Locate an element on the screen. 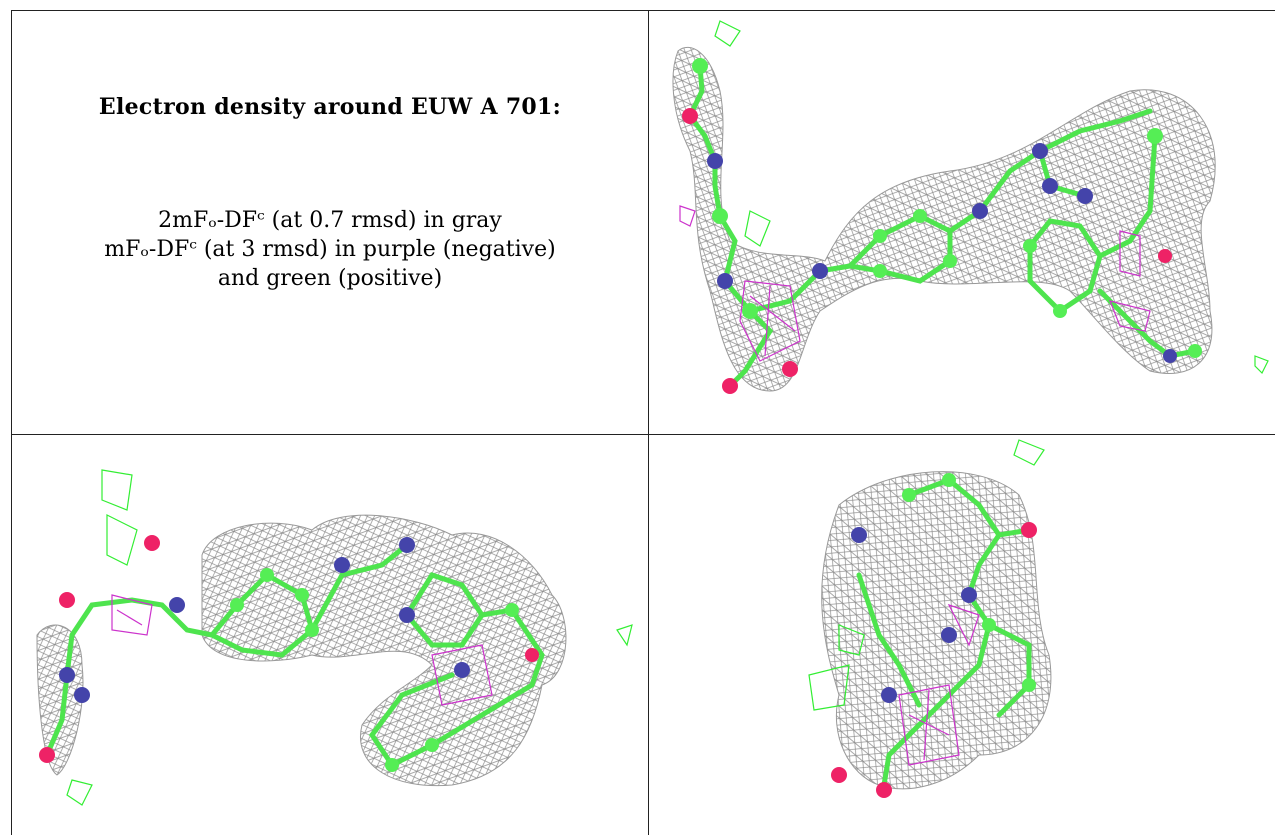  table-left-border is located at coordinates (11, 422).